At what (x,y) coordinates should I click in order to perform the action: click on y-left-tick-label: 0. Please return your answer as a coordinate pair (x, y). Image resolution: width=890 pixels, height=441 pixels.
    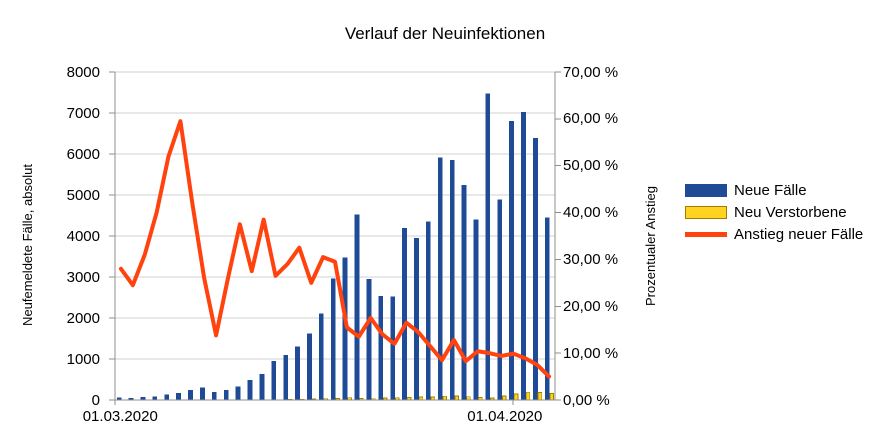
    Looking at the image, I should click on (95, 400).